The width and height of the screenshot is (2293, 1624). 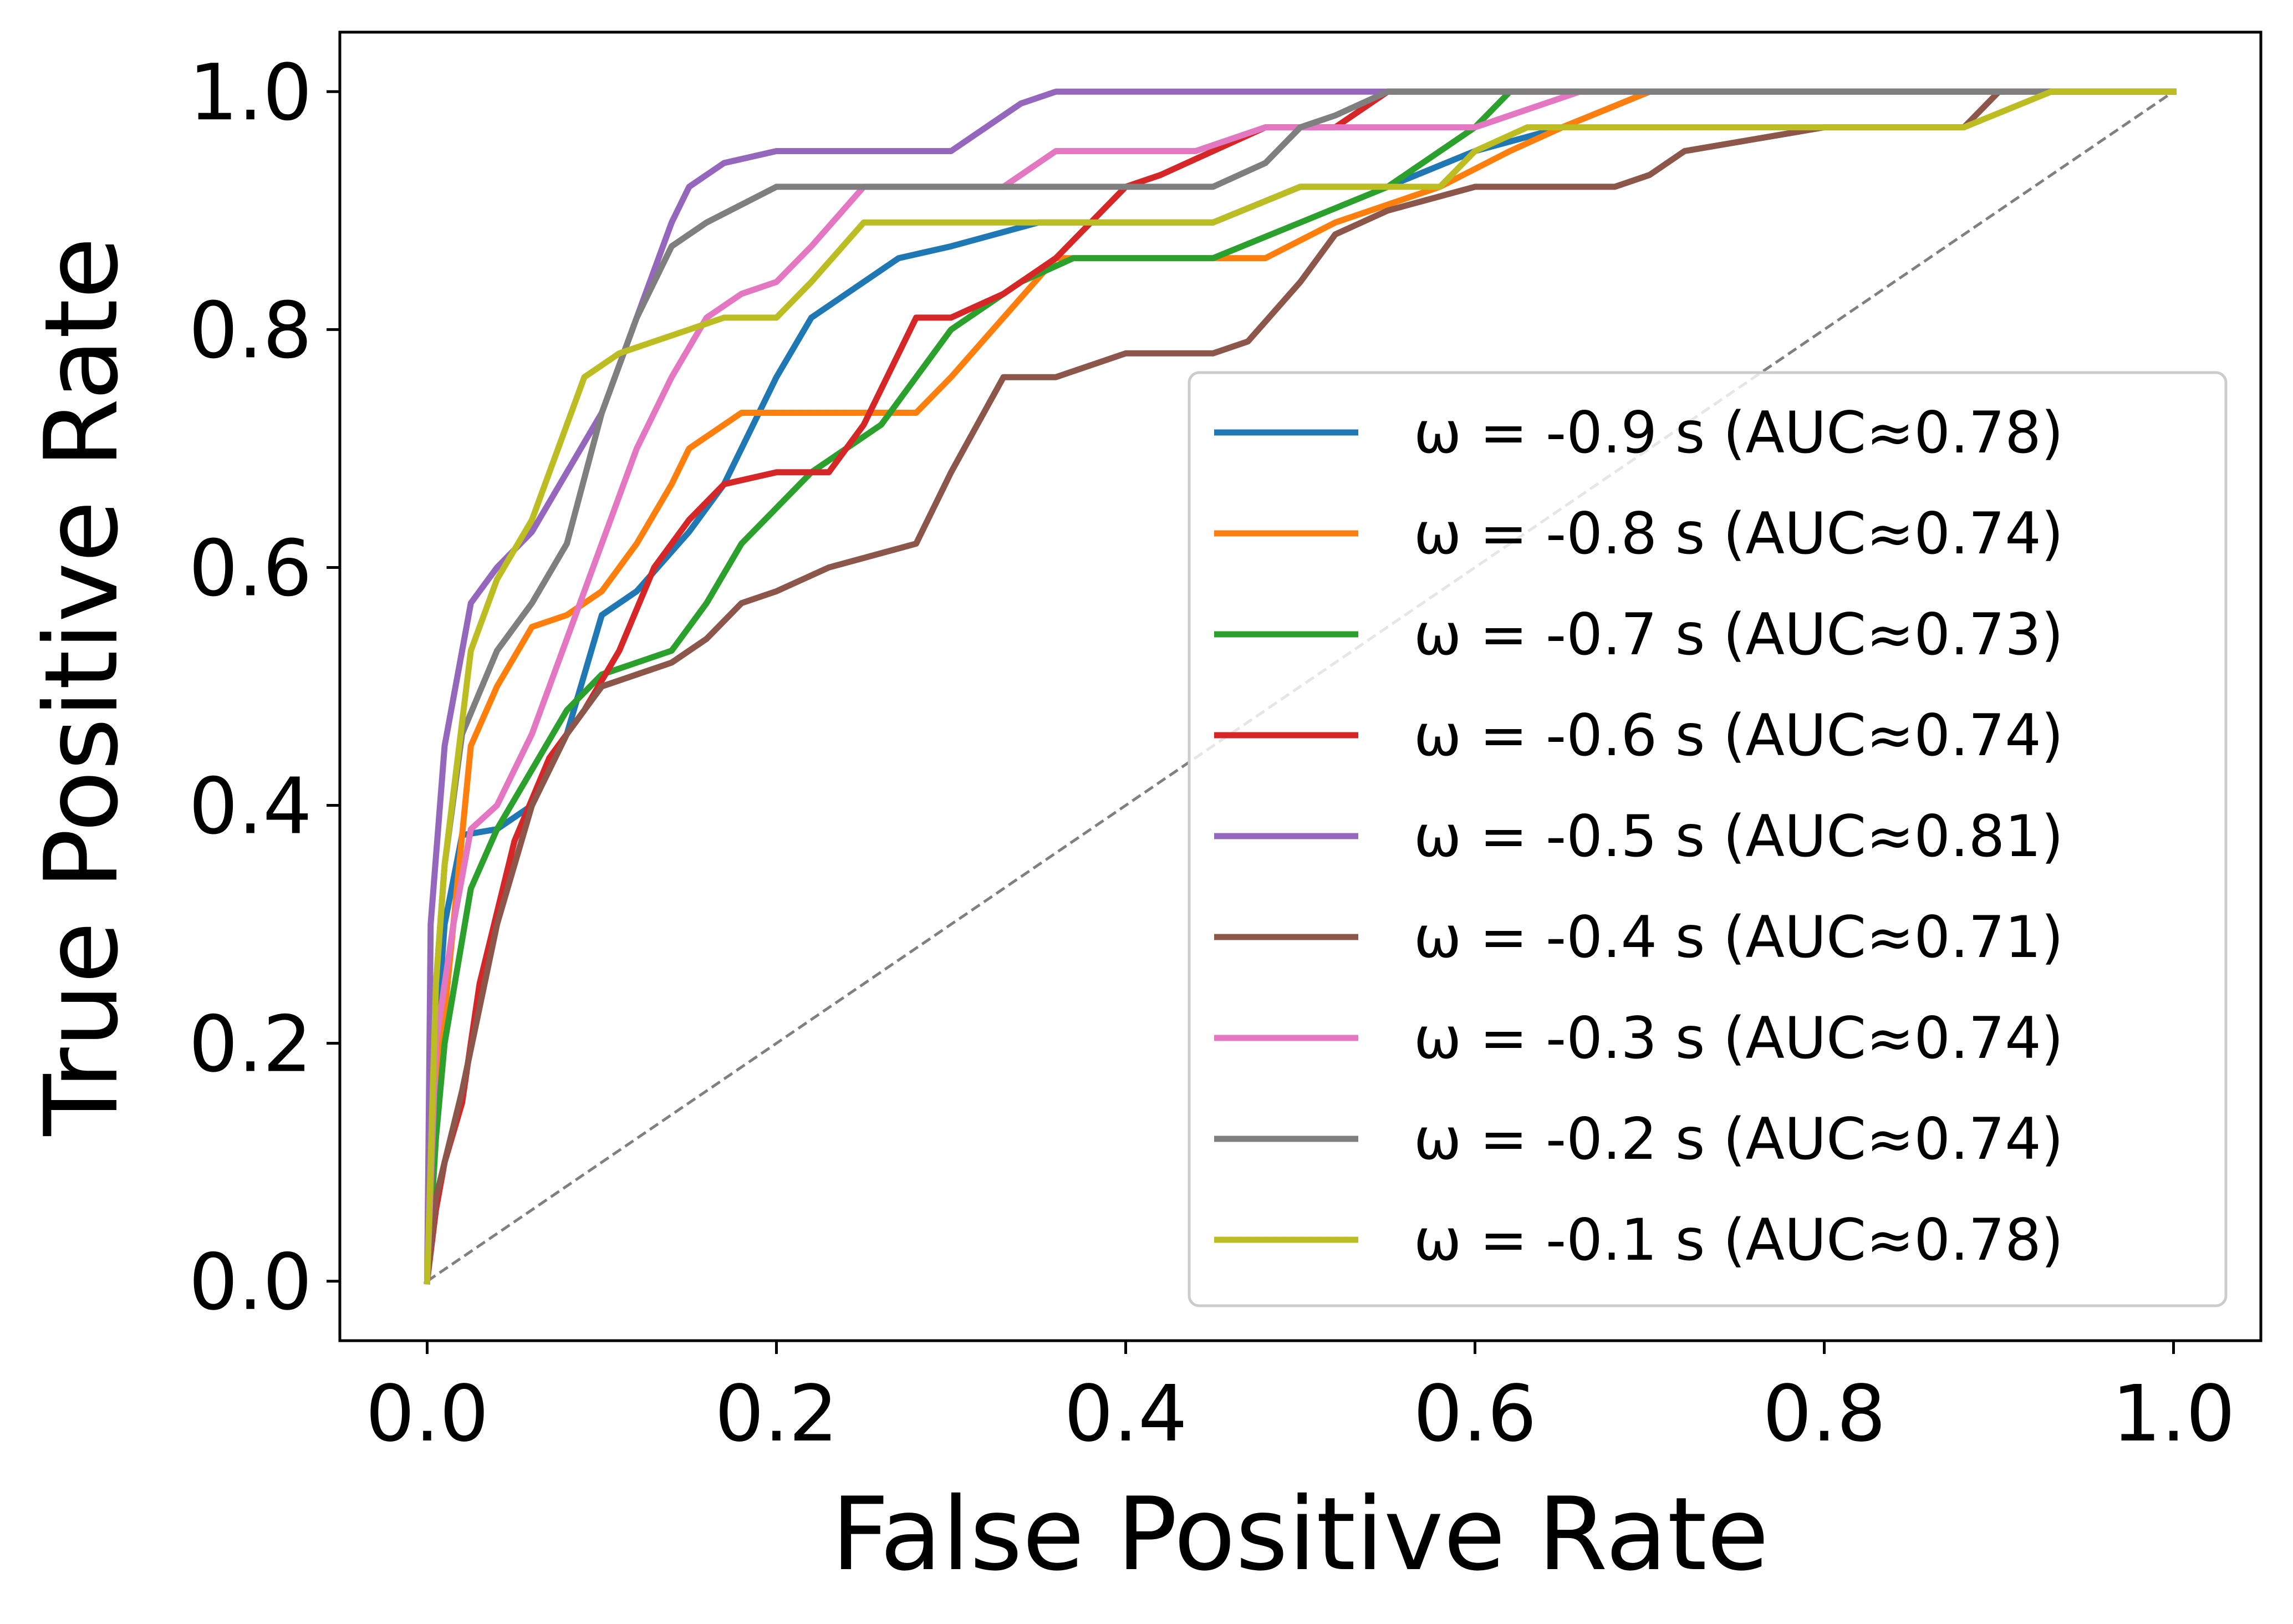 What do you see at coordinates (1300, 1534) in the screenshot?
I see `x-axis-title: False Positive Rate` at bounding box center [1300, 1534].